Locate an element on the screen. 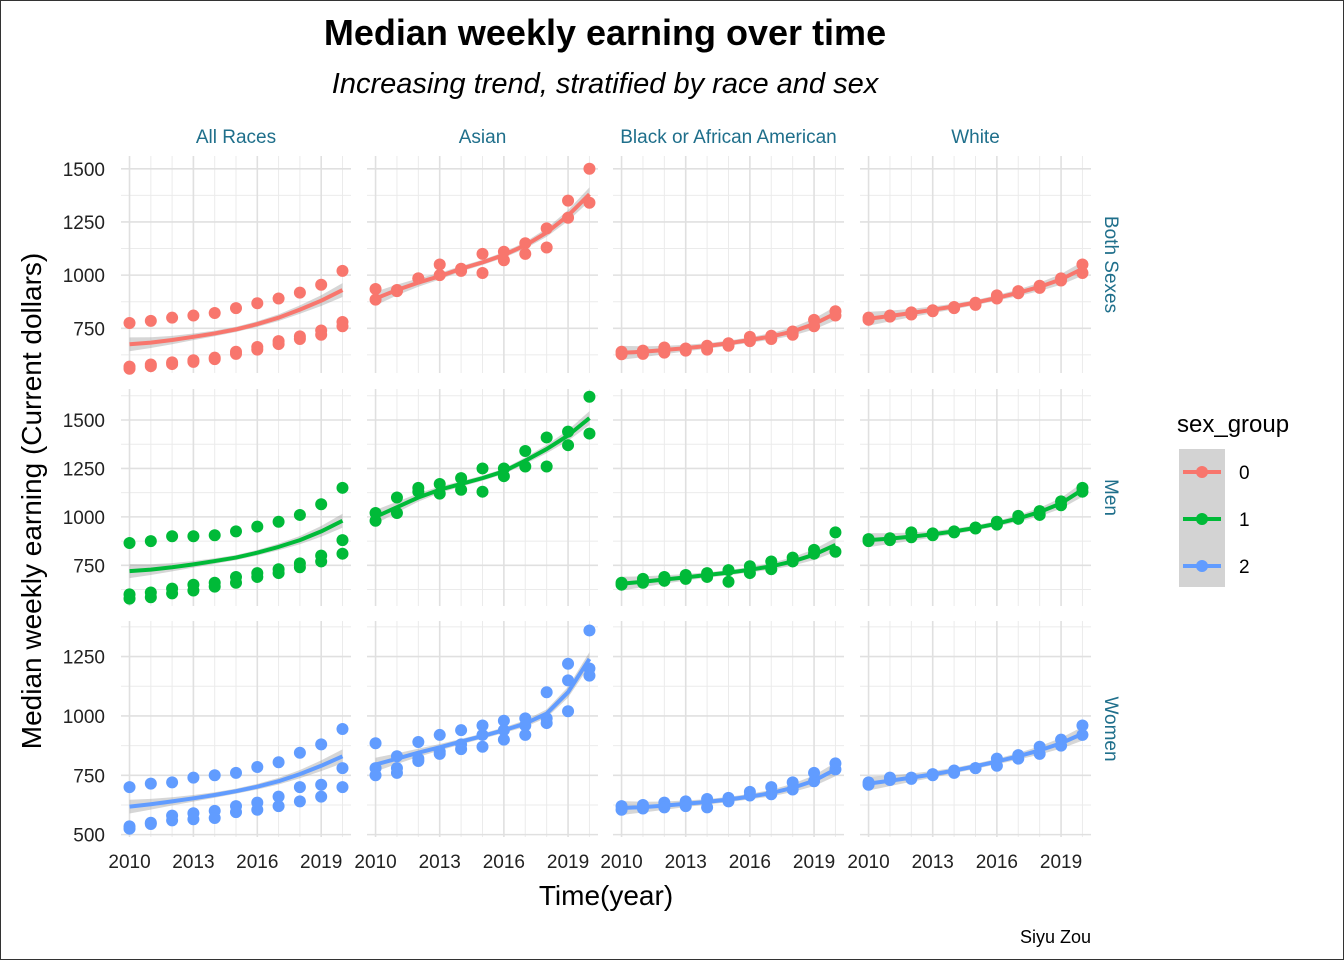  chart-caption: Siyu Zou is located at coordinates (1055, 937).